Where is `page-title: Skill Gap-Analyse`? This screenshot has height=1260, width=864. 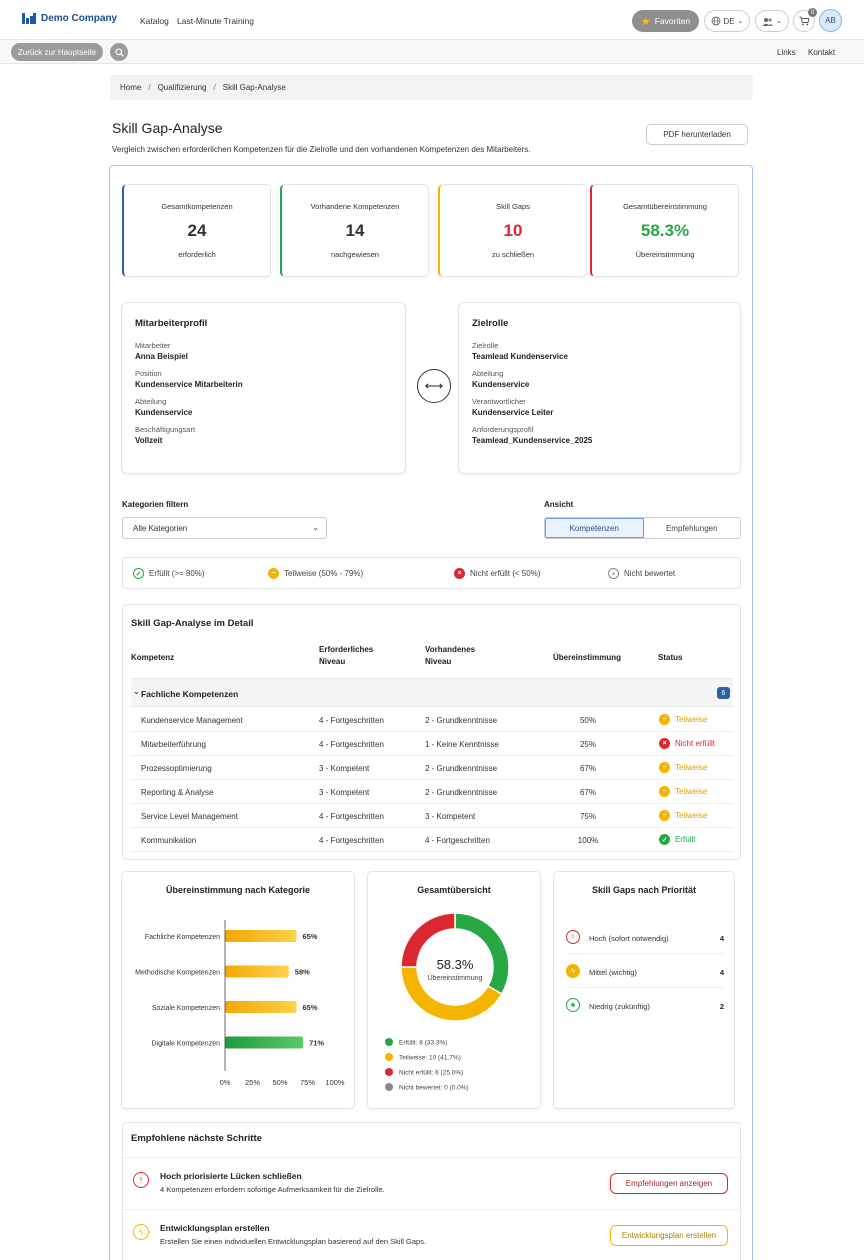
page-title: Skill Gap-Analyse is located at coordinates (167, 128).